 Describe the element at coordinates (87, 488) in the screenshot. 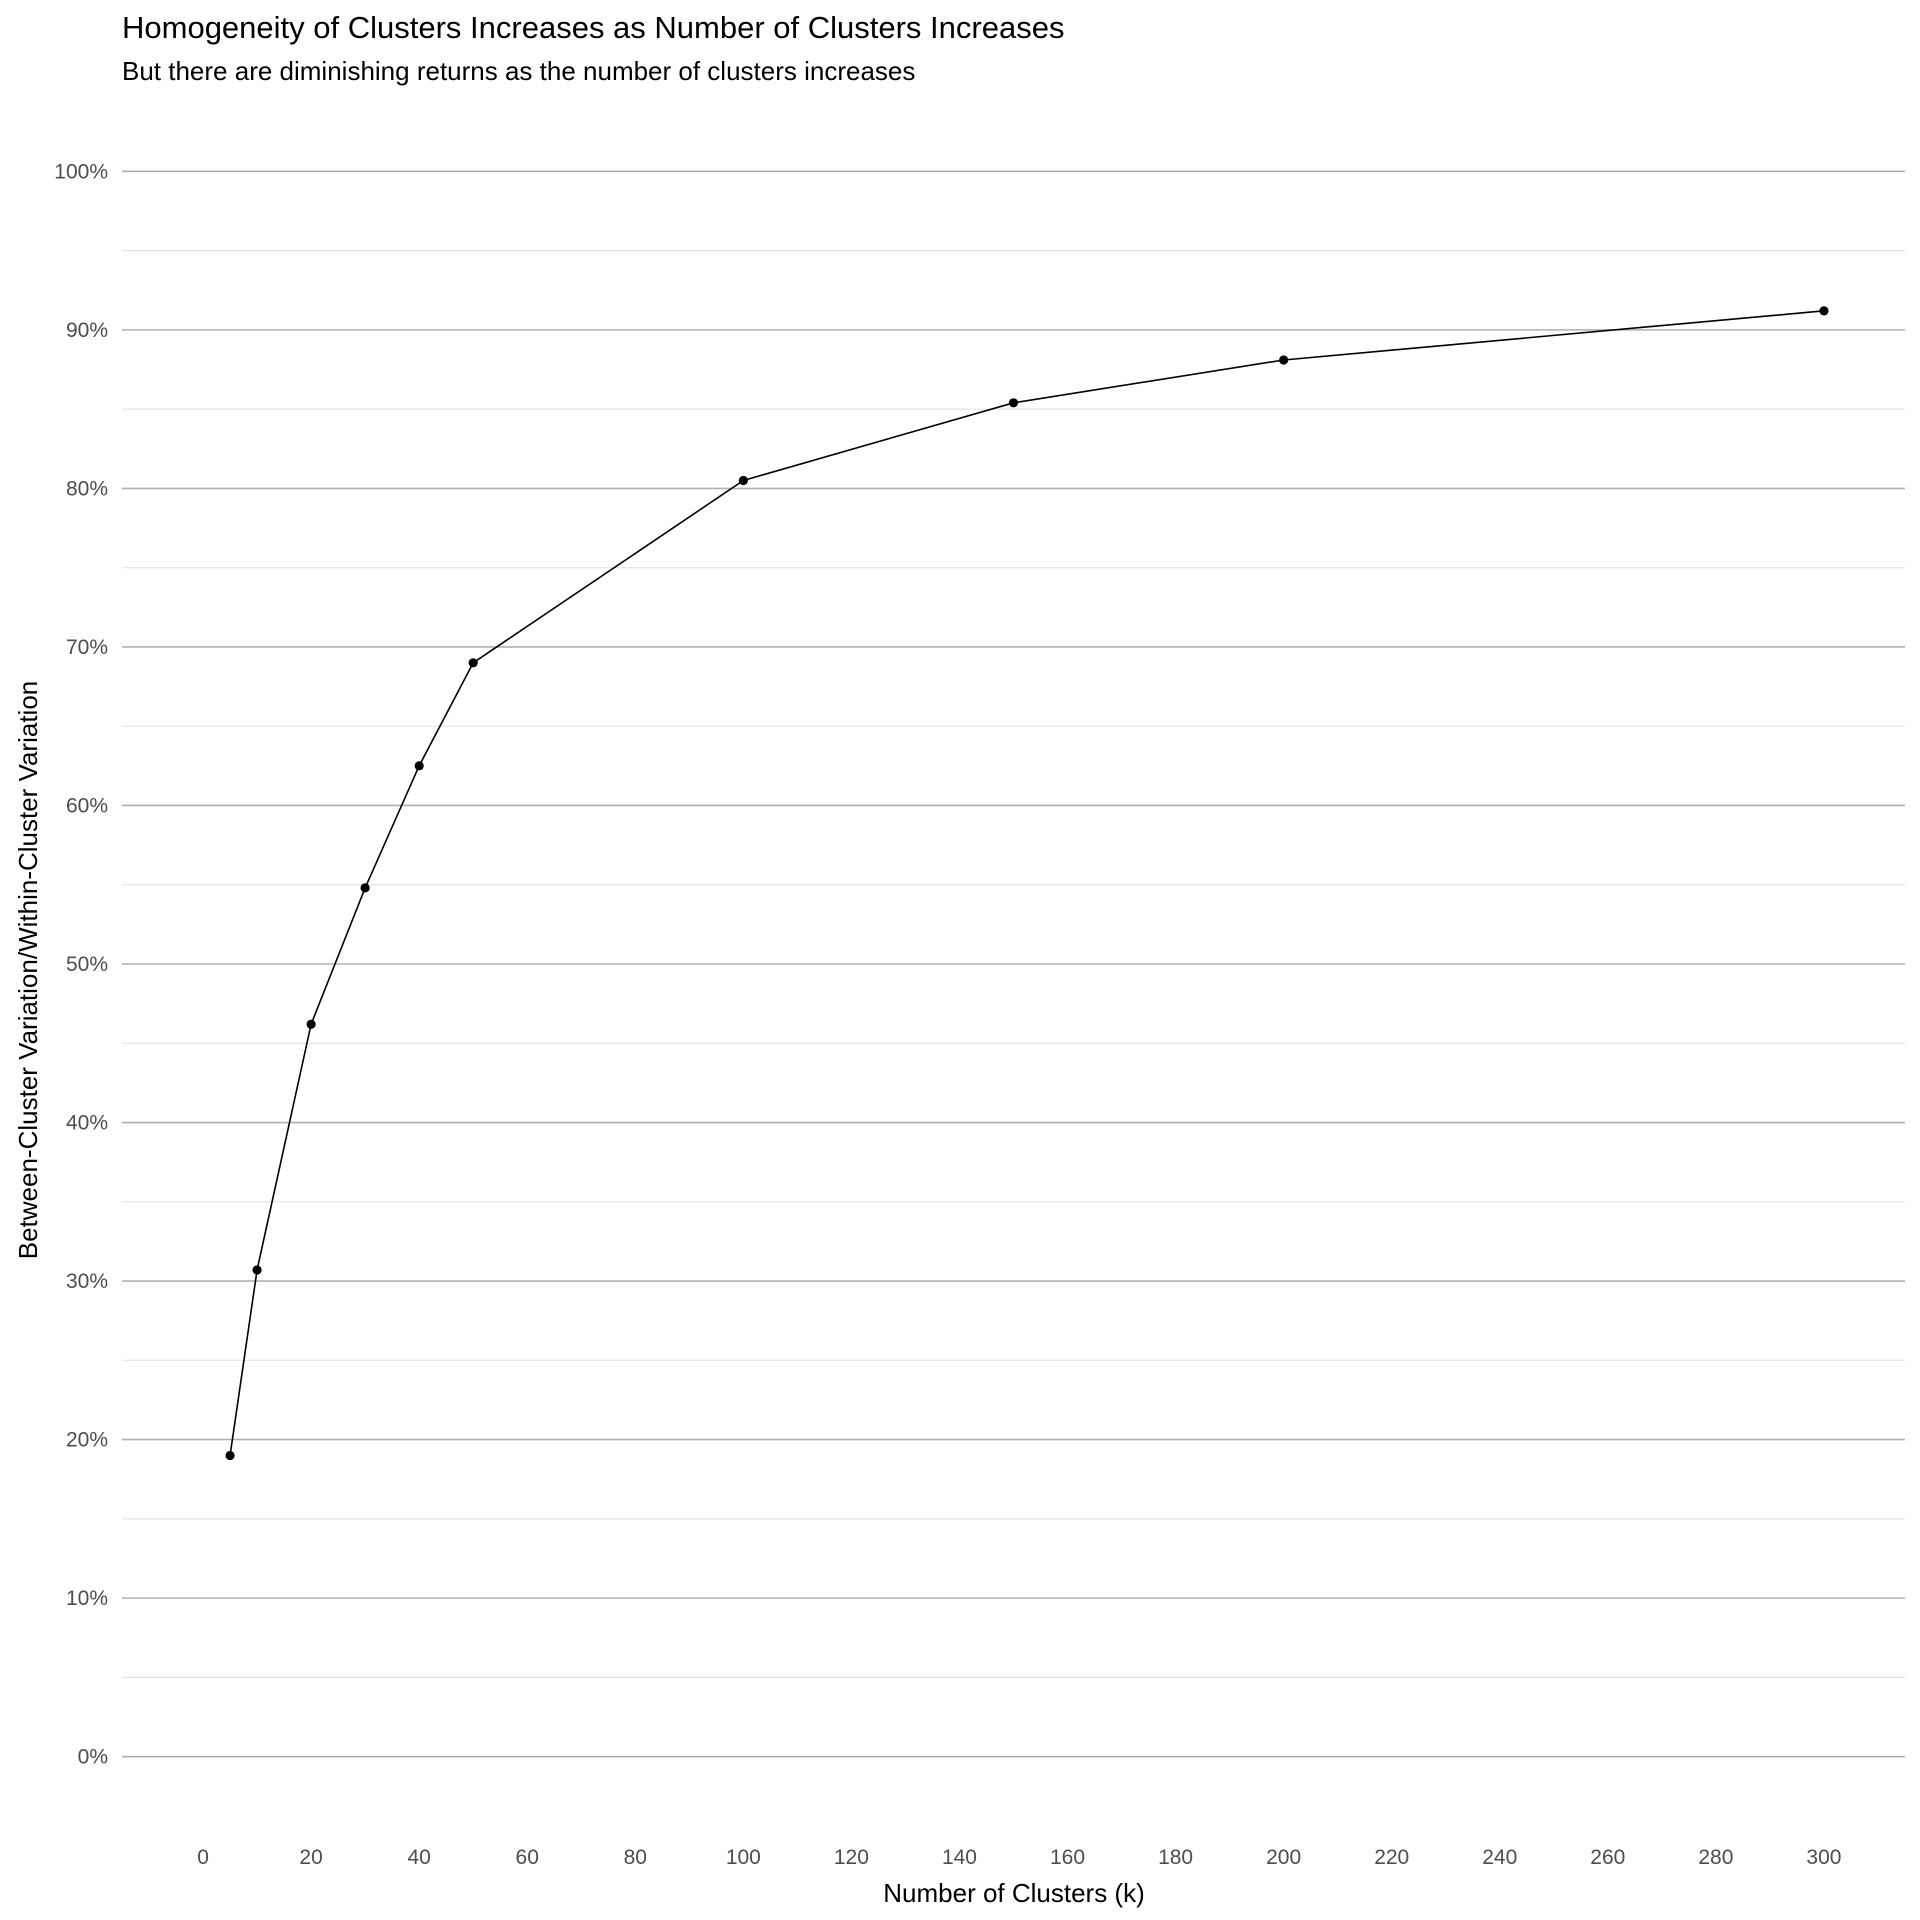

I see `y-tick-label: 80%` at that location.